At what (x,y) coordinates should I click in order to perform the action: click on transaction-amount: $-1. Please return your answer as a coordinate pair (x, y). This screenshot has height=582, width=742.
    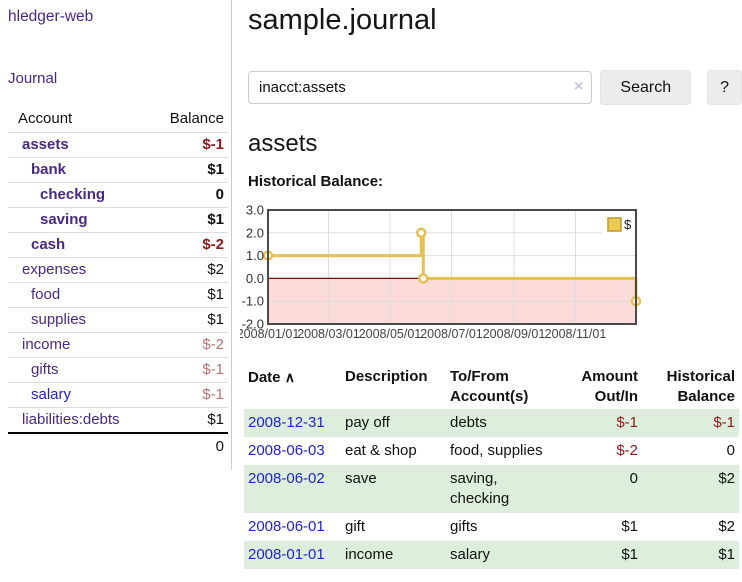
    Looking at the image, I should click on (627, 422).